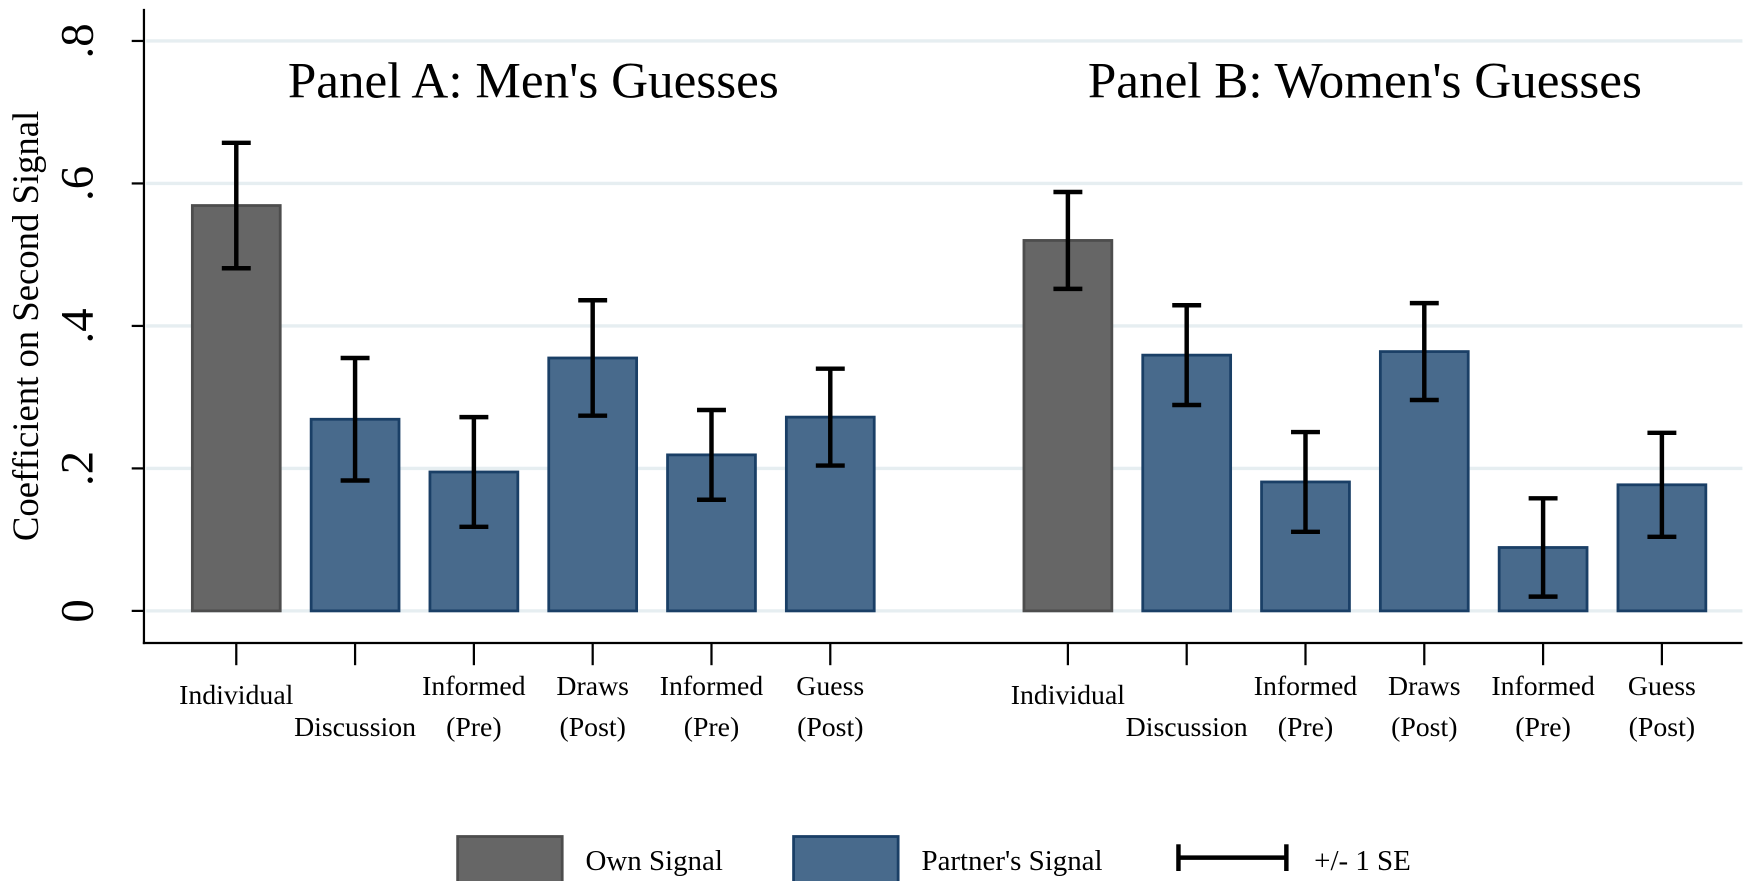  Describe the element at coordinates (77, 325) in the screenshot. I see `y-tick-label: .4` at that location.